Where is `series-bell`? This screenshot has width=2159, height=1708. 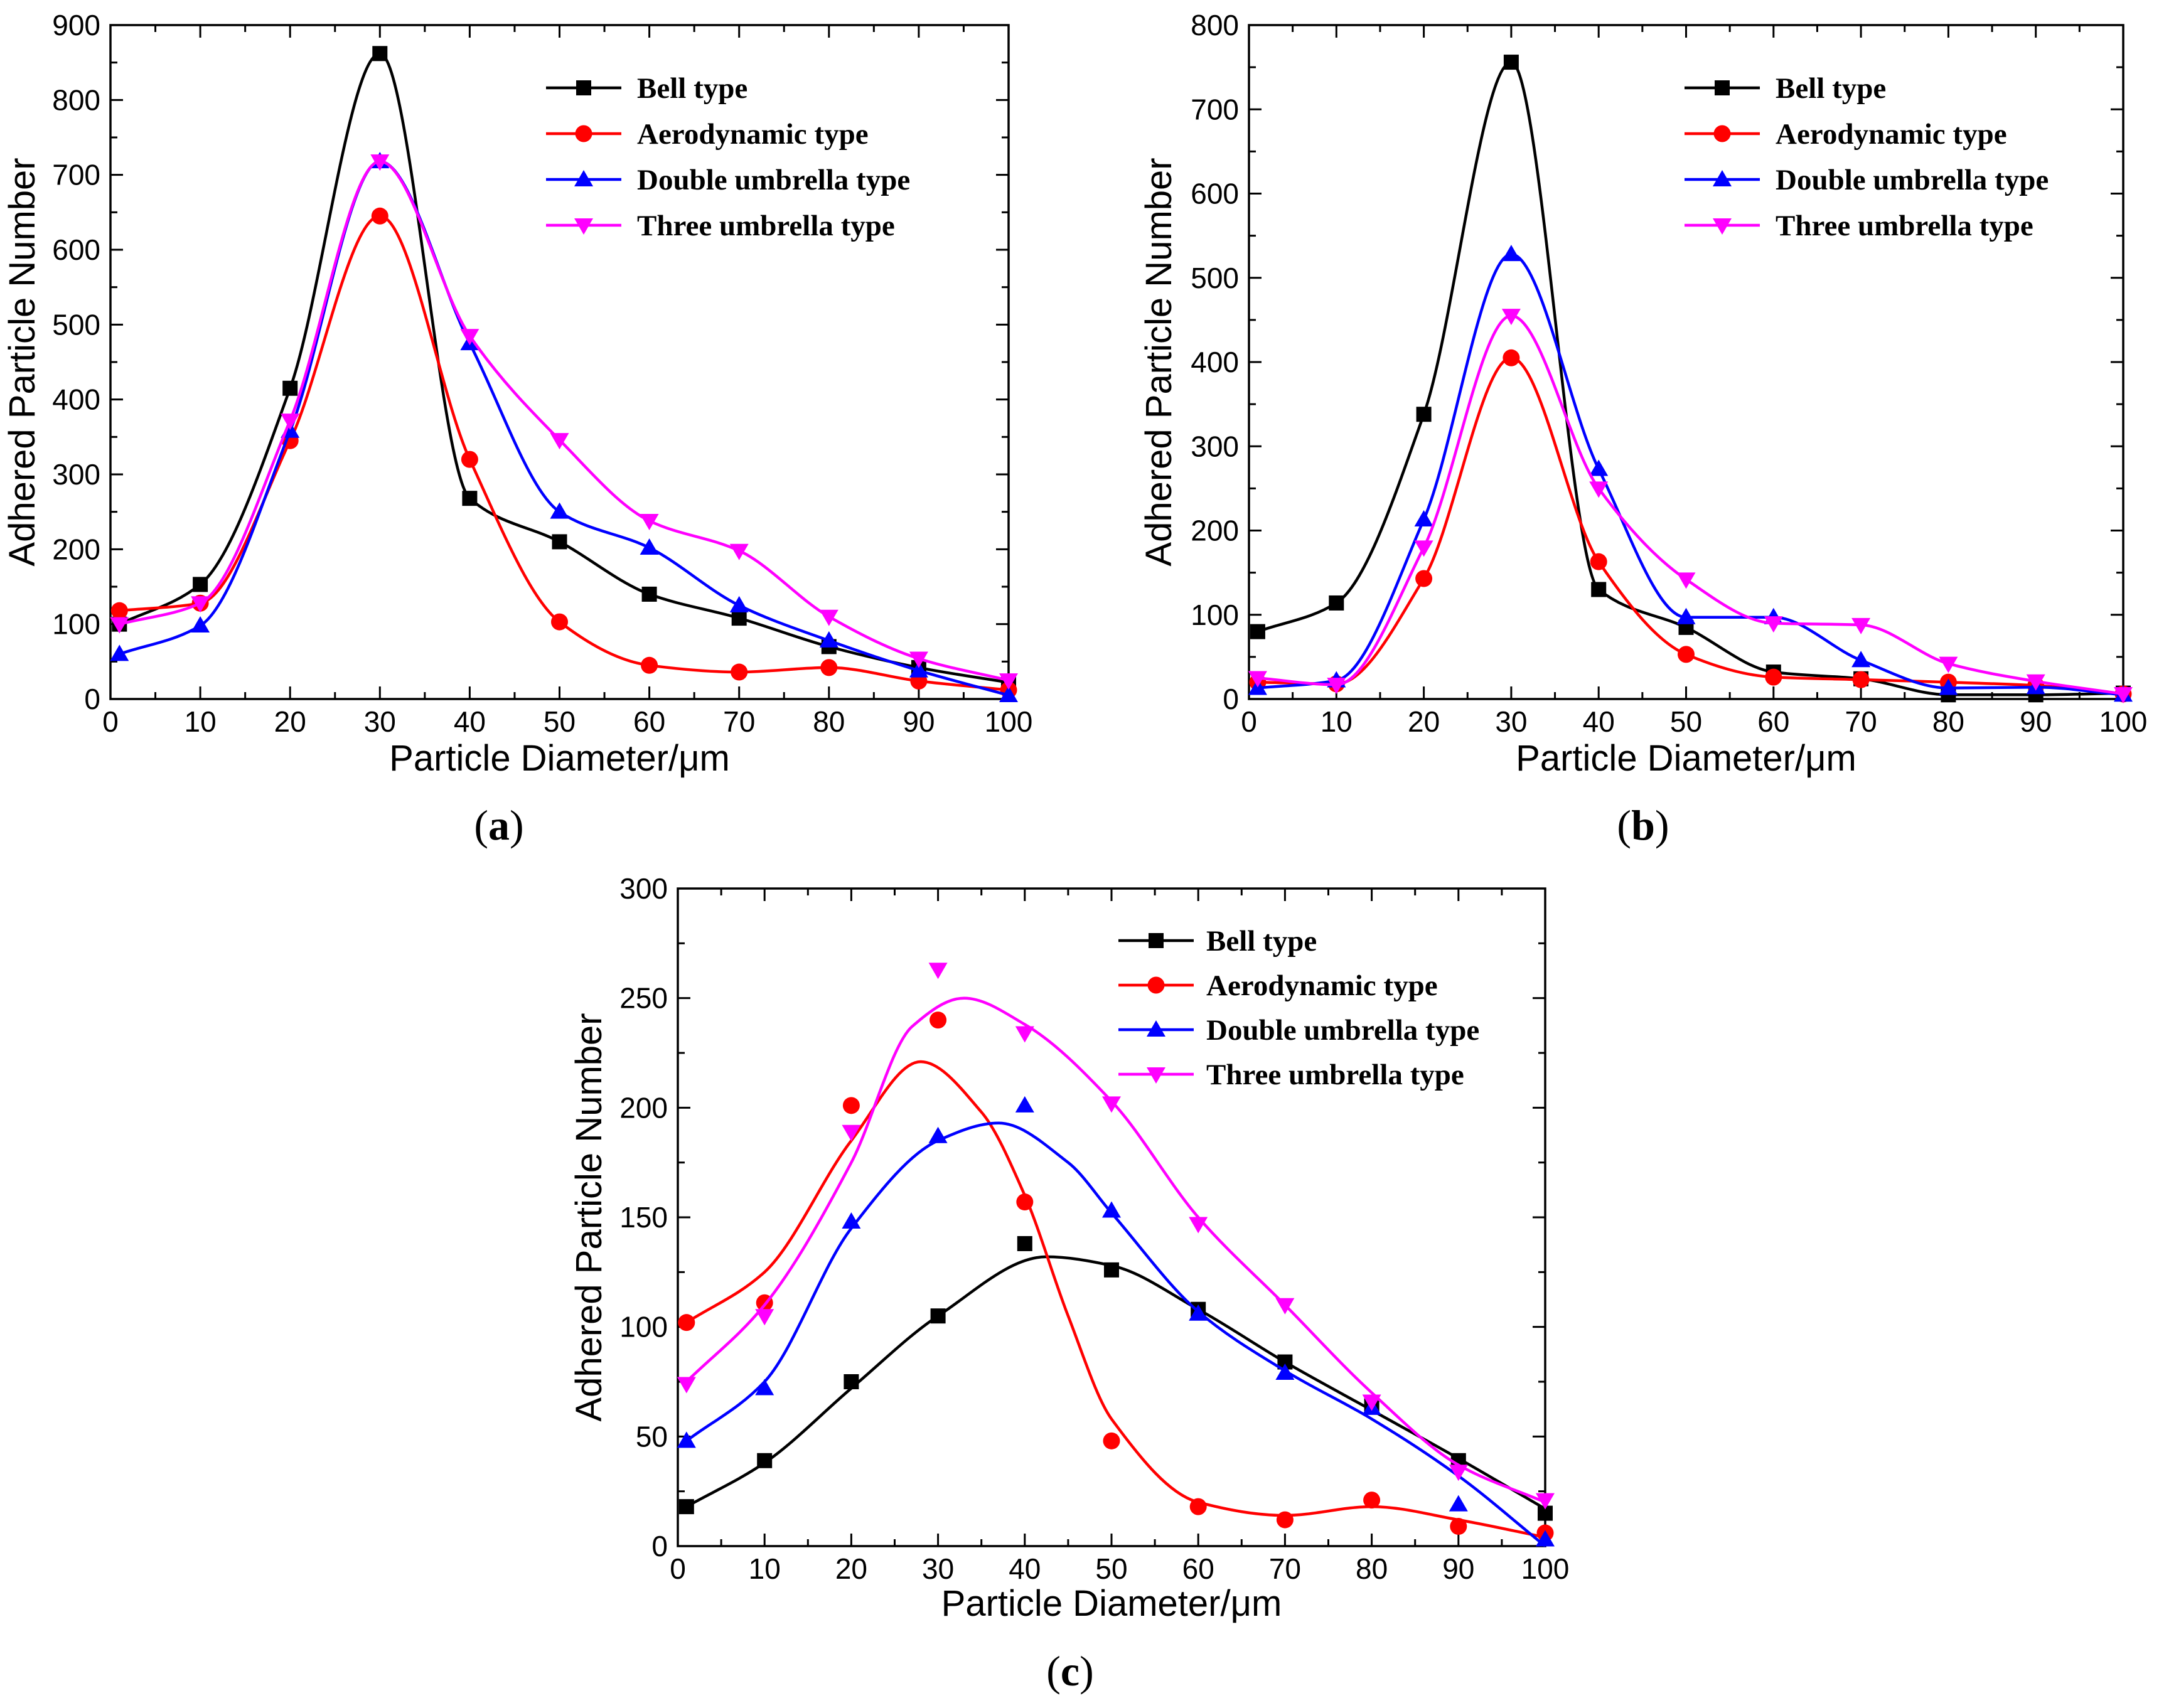 series-bell is located at coordinates (1115, 1378).